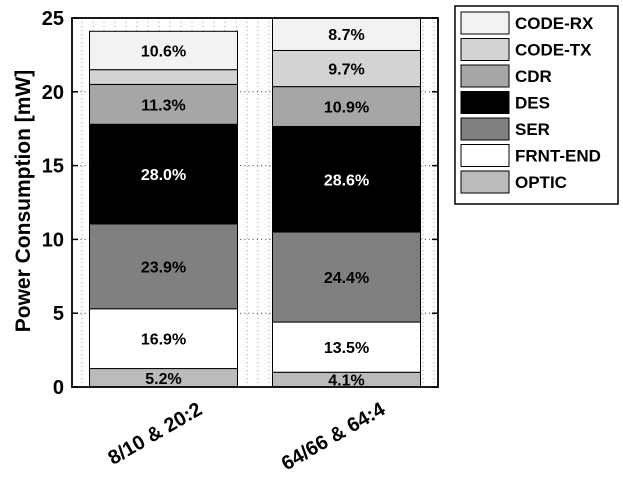  I want to click on data-label: 10.9%, so click(346, 108).